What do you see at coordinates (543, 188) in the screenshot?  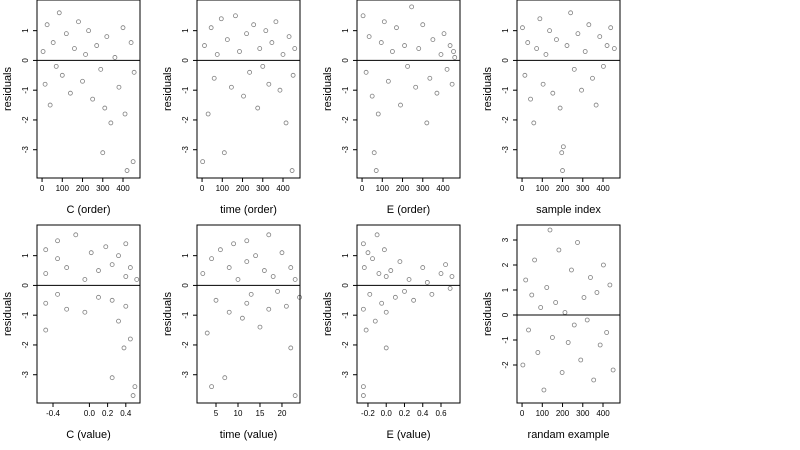 I see `x-tick-label: 100` at bounding box center [543, 188].